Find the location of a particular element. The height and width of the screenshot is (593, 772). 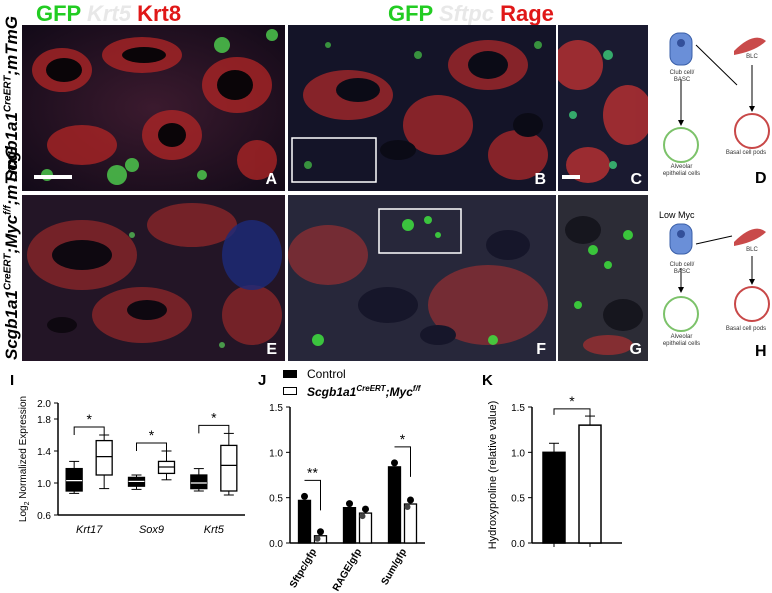

micrograph-f is located at coordinates (422, 278).